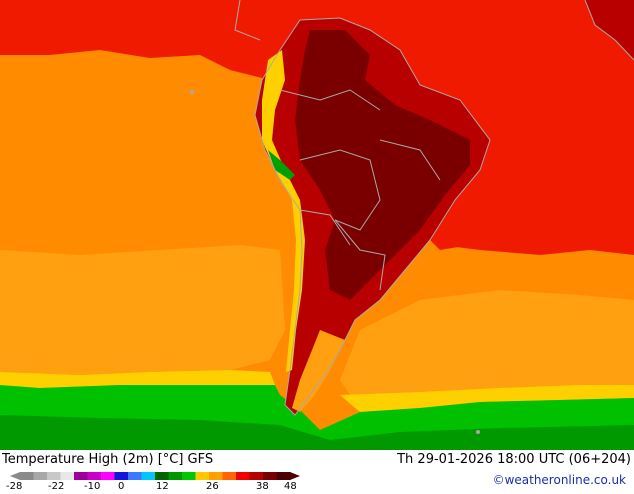 Image resolution: width=634 pixels, height=494 pixels. I want to click on color-legend: -28 -22 -10 0 12 26 38 48, so click(156, 481).